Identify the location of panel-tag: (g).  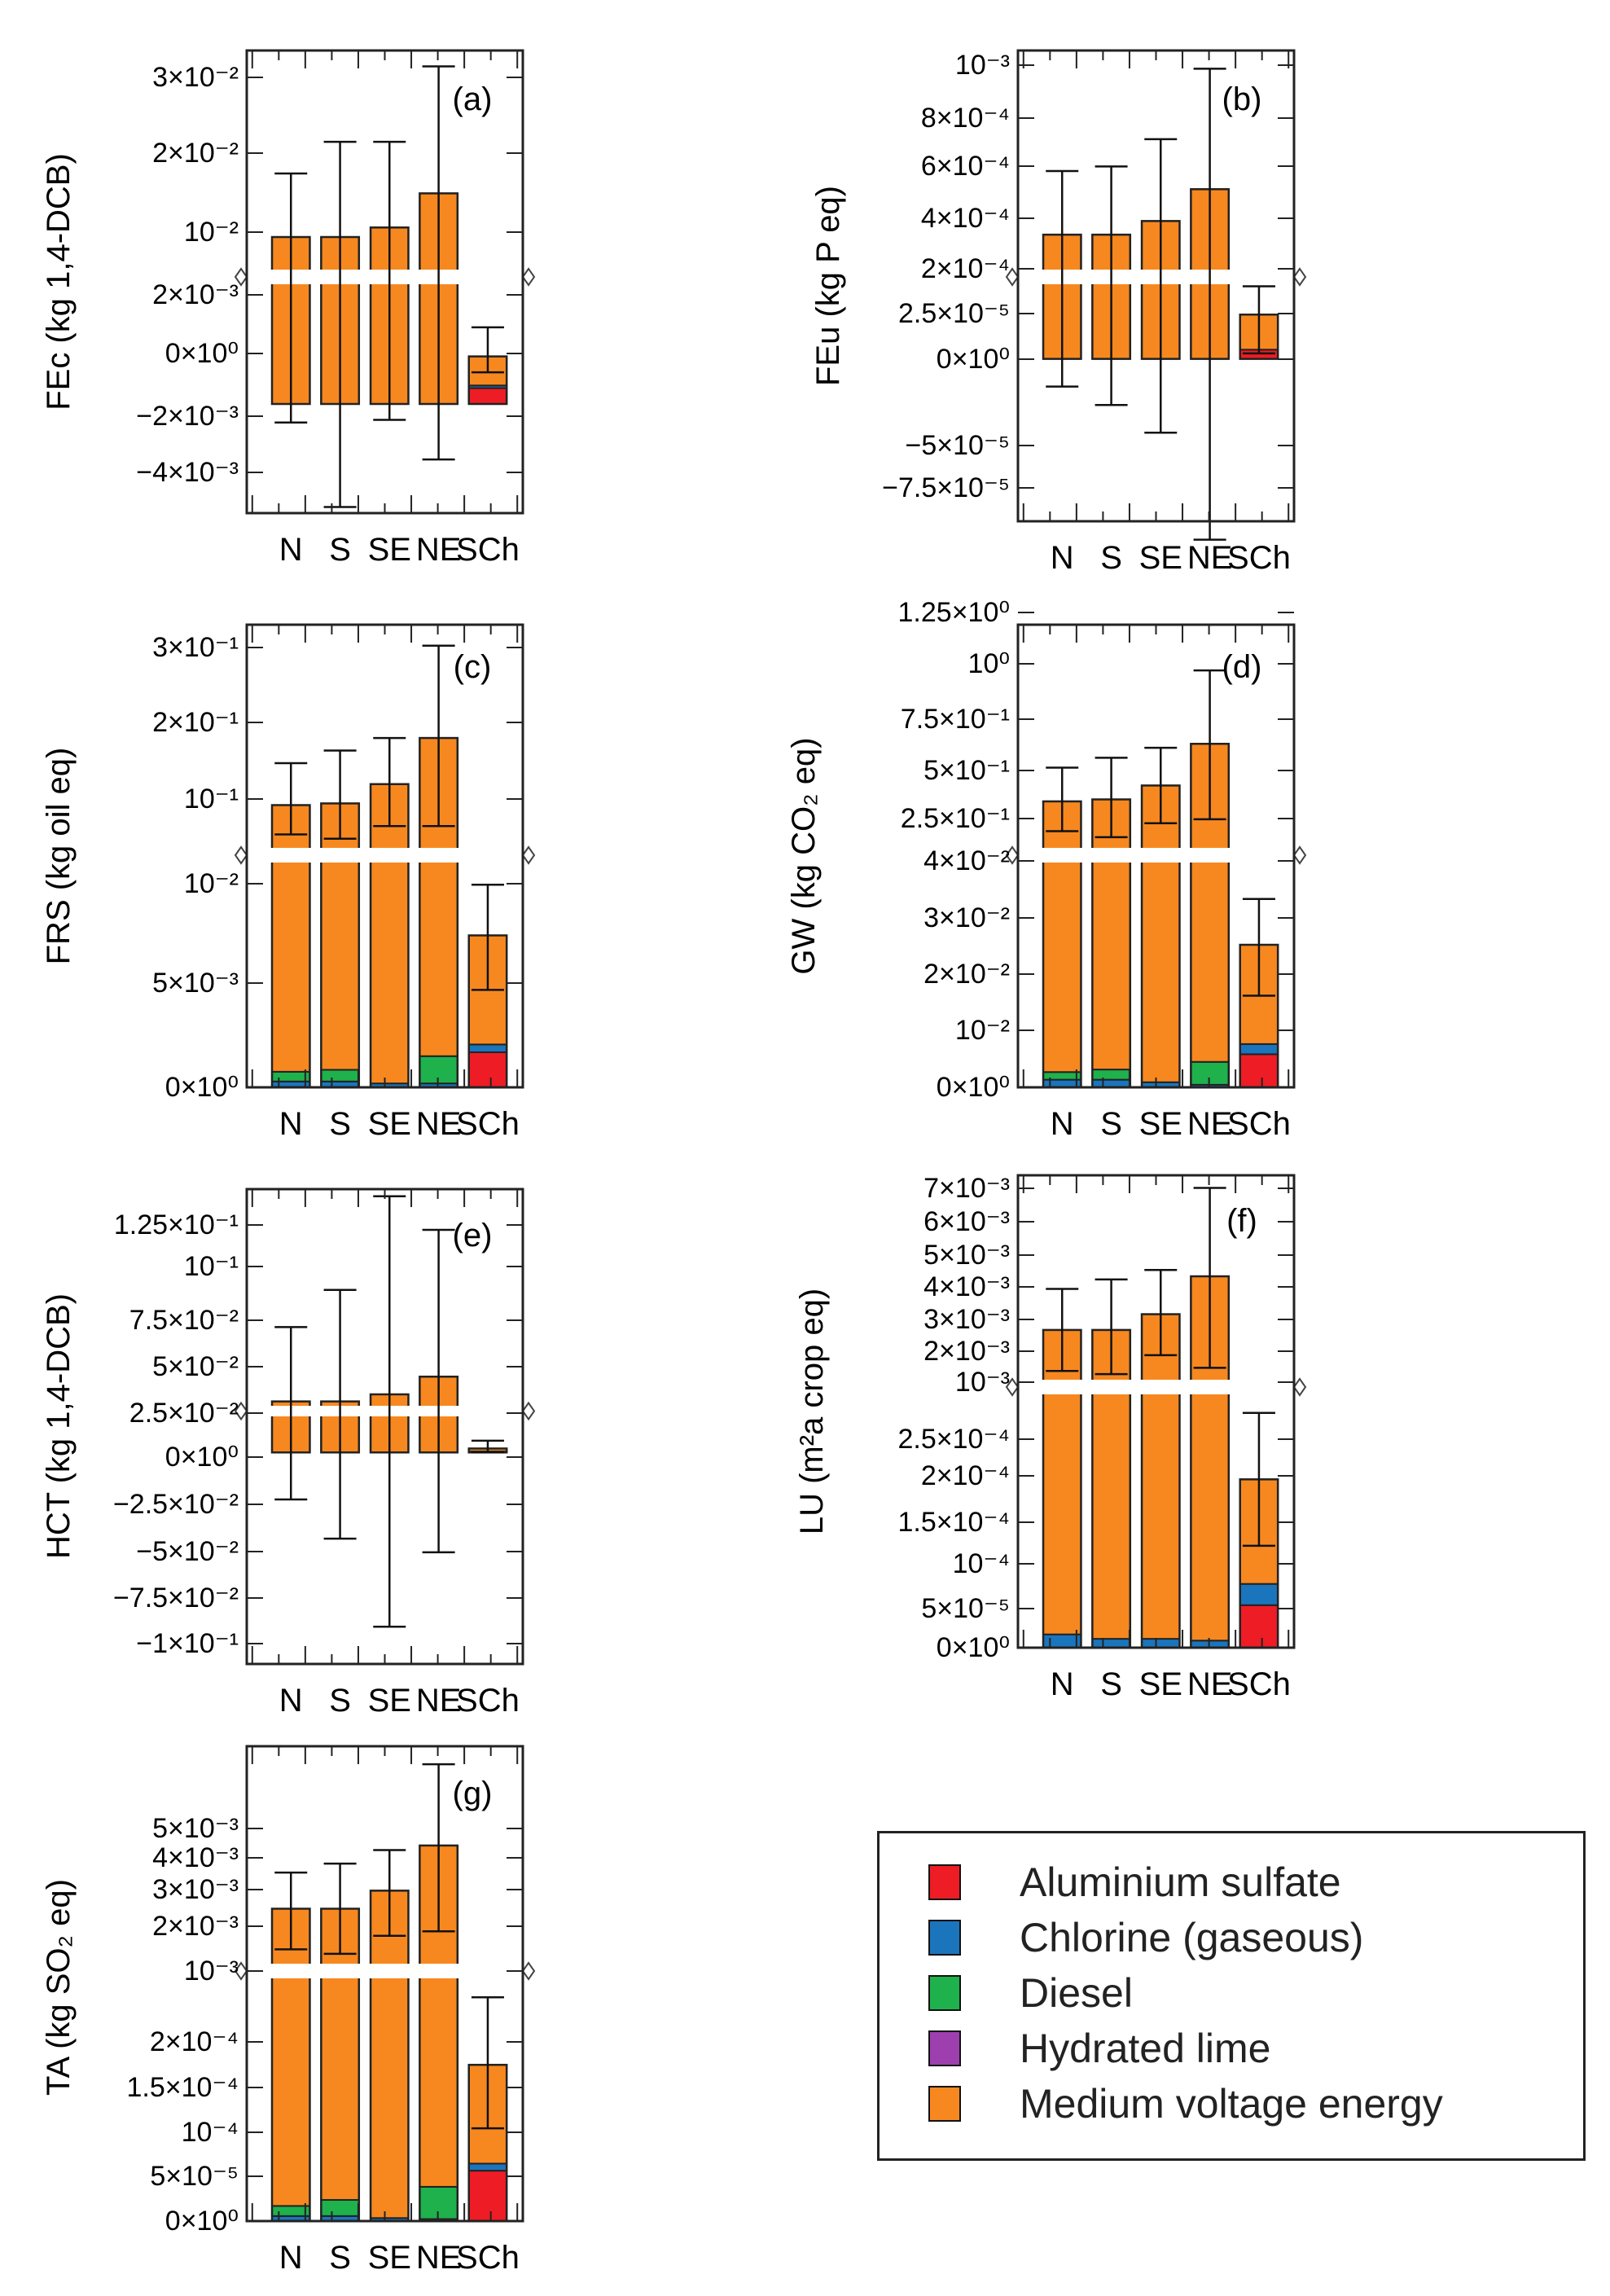
(473, 1793).